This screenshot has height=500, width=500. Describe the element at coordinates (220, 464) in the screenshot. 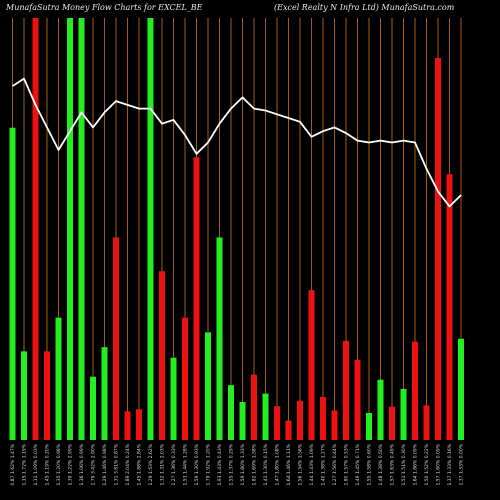

I see `x-tick-label: 1.93 1.43% 0.43%` at that location.